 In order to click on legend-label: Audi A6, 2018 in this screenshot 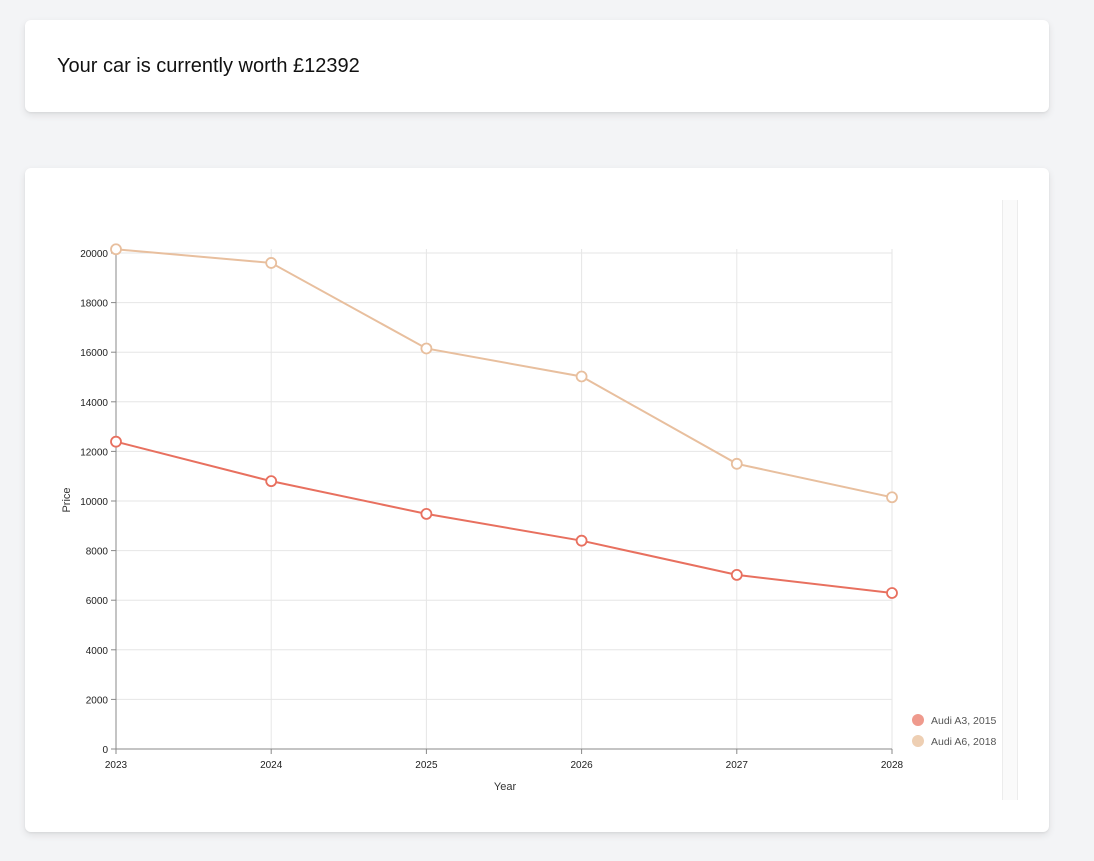, I will do `click(964, 742)`.